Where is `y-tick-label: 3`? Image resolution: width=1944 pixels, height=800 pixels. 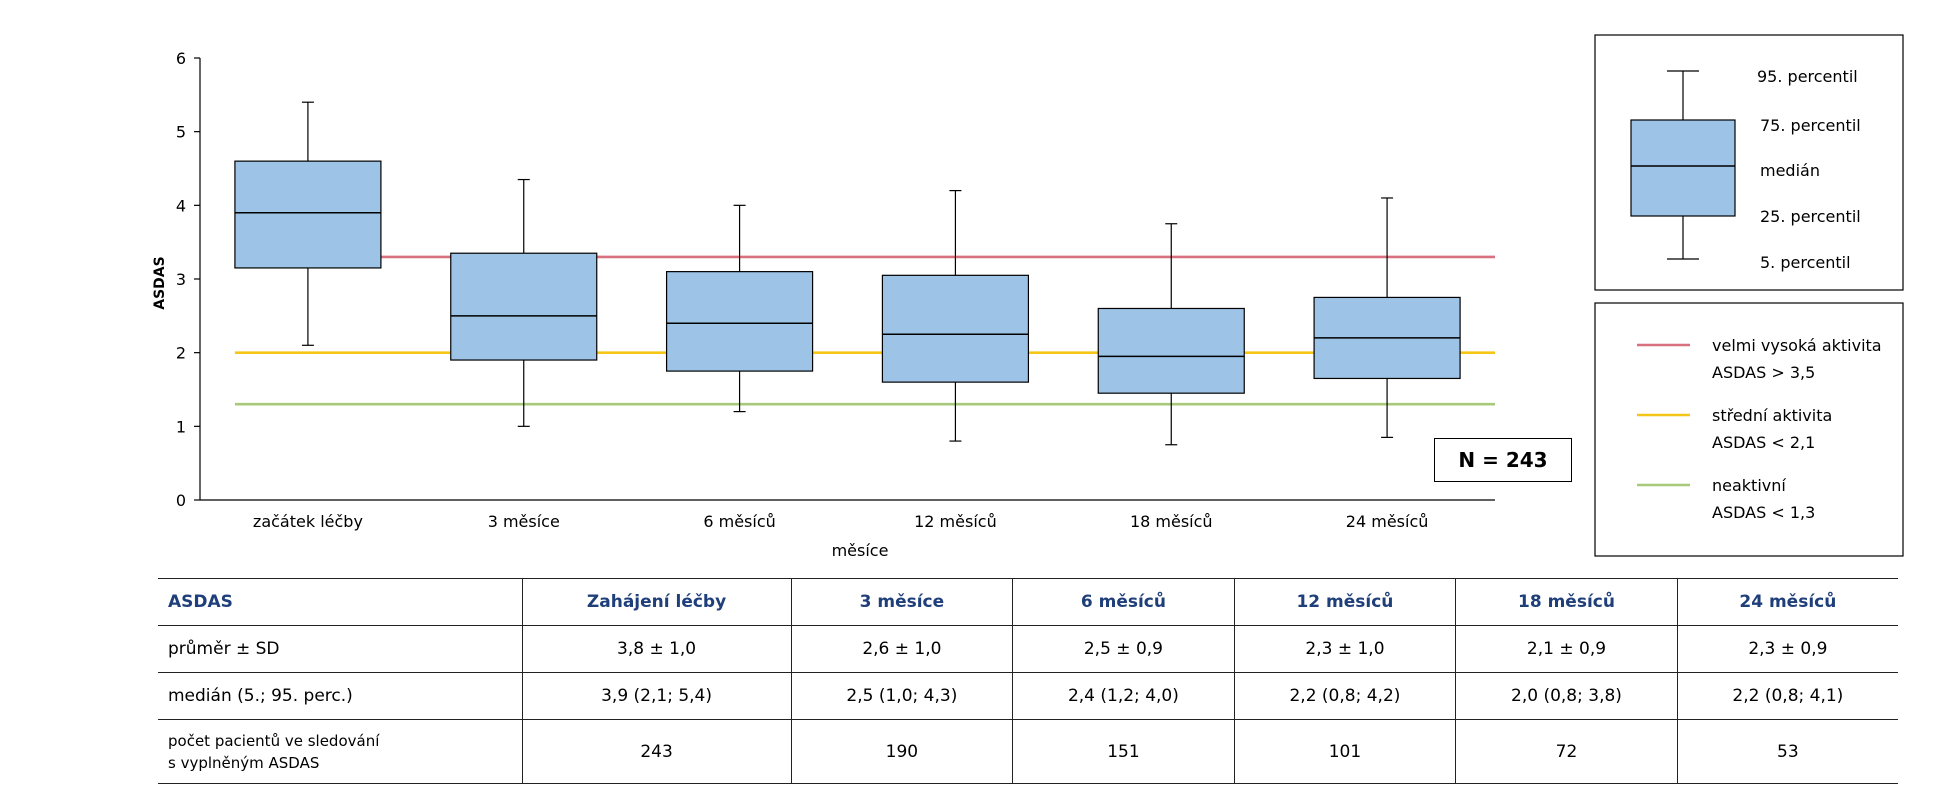 y-tick-label: 3 is located at coordinates (181, 279).